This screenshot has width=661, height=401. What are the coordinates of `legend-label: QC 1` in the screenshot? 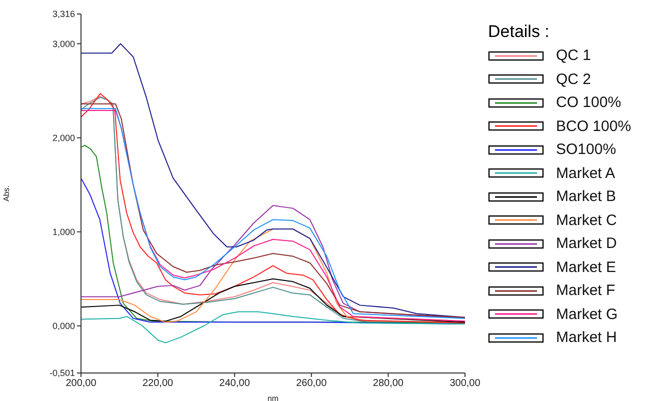 It's located at (574, 55).